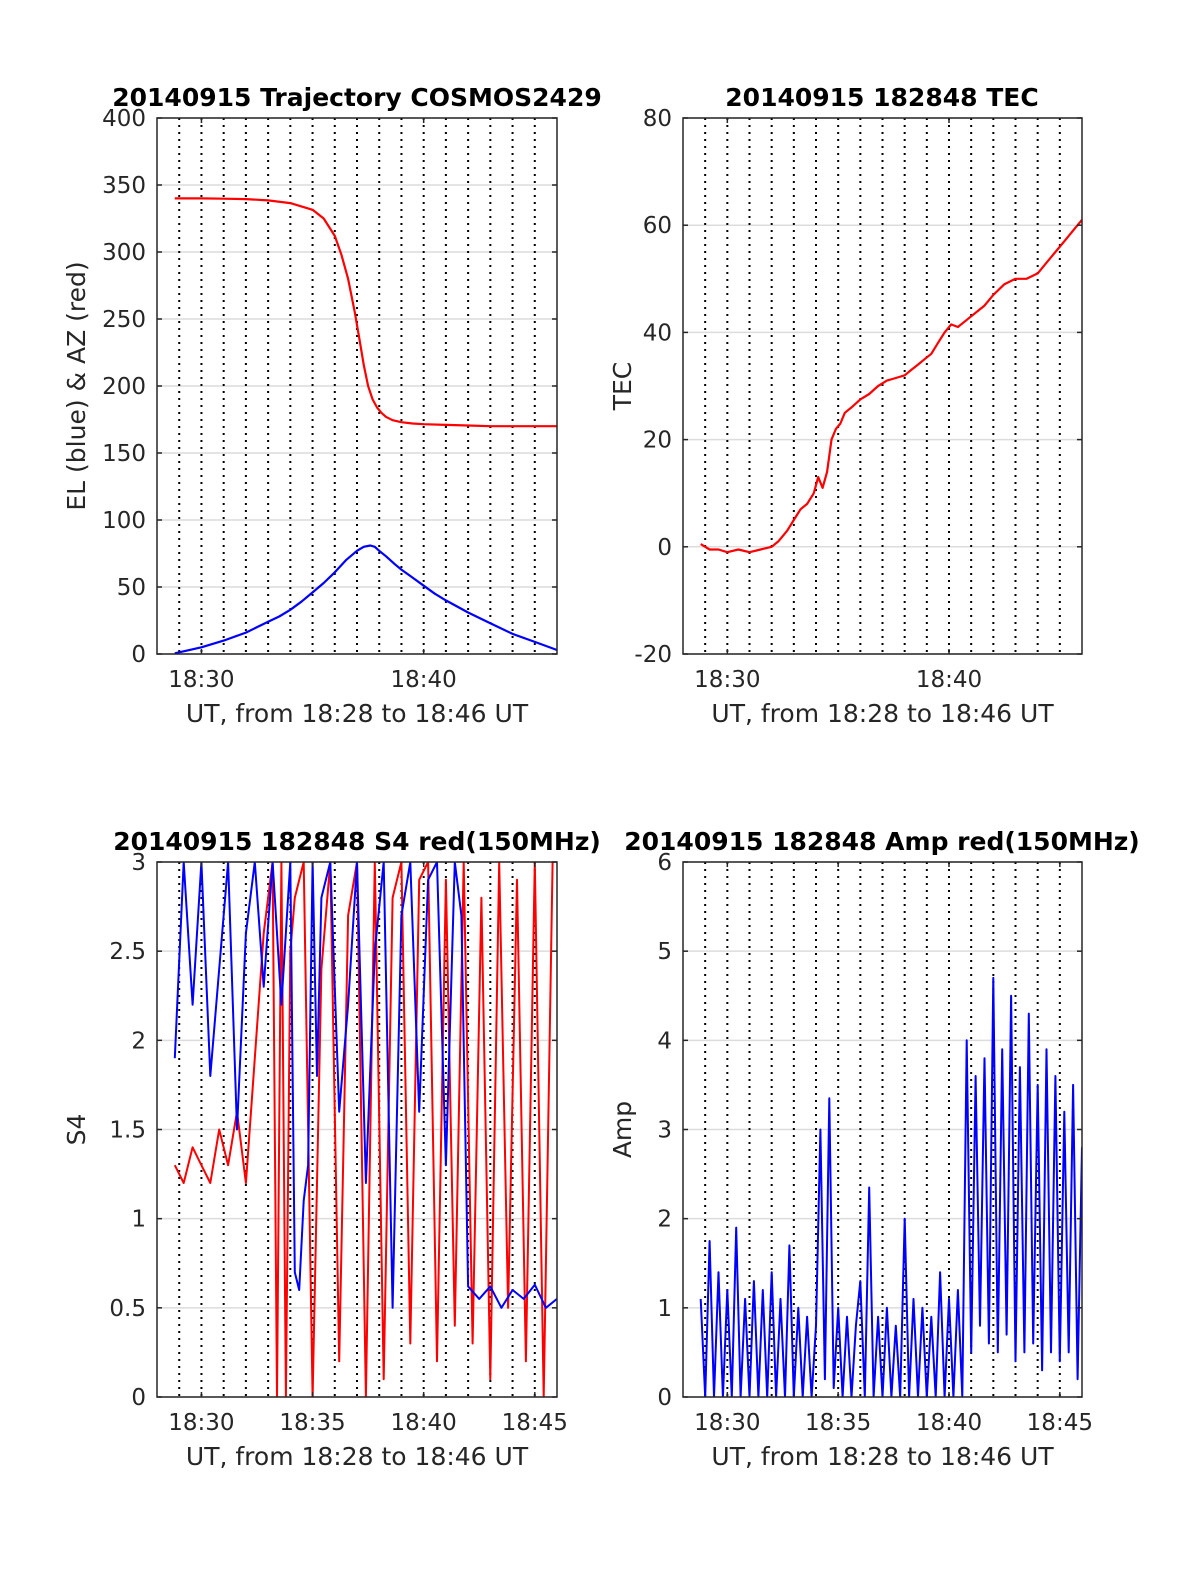  I want to click on plot-area: 0 1 2 3 4 5 6 18:30 18:35 18:40 18:45, so click(875, 1143).